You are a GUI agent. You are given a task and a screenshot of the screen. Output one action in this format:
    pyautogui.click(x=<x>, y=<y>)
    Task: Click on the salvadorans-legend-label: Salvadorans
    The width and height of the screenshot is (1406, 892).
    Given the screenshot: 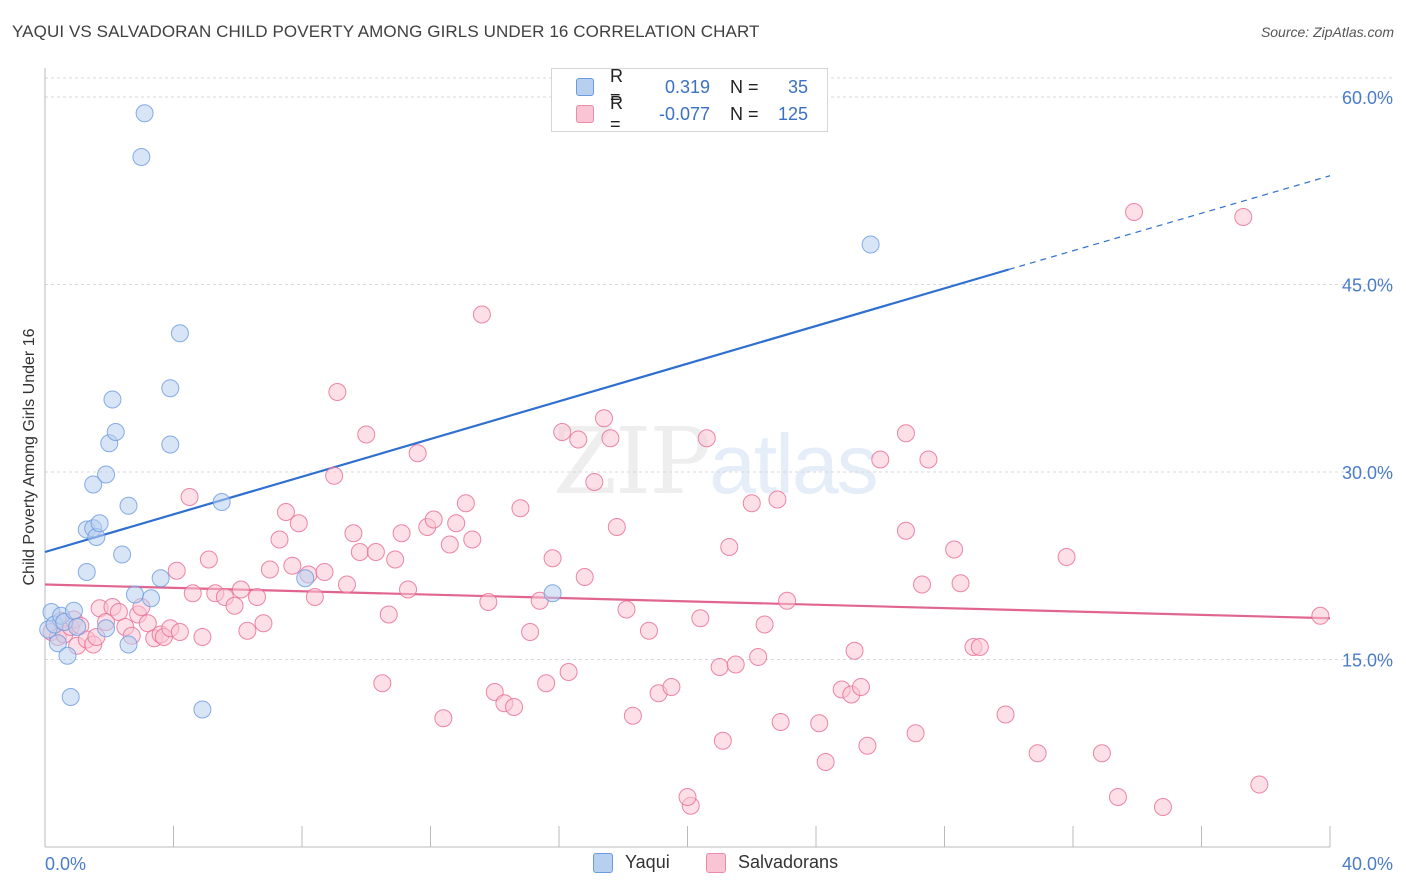 What is the action you would take?
    pyautogui.click(x=788, y=862)
    